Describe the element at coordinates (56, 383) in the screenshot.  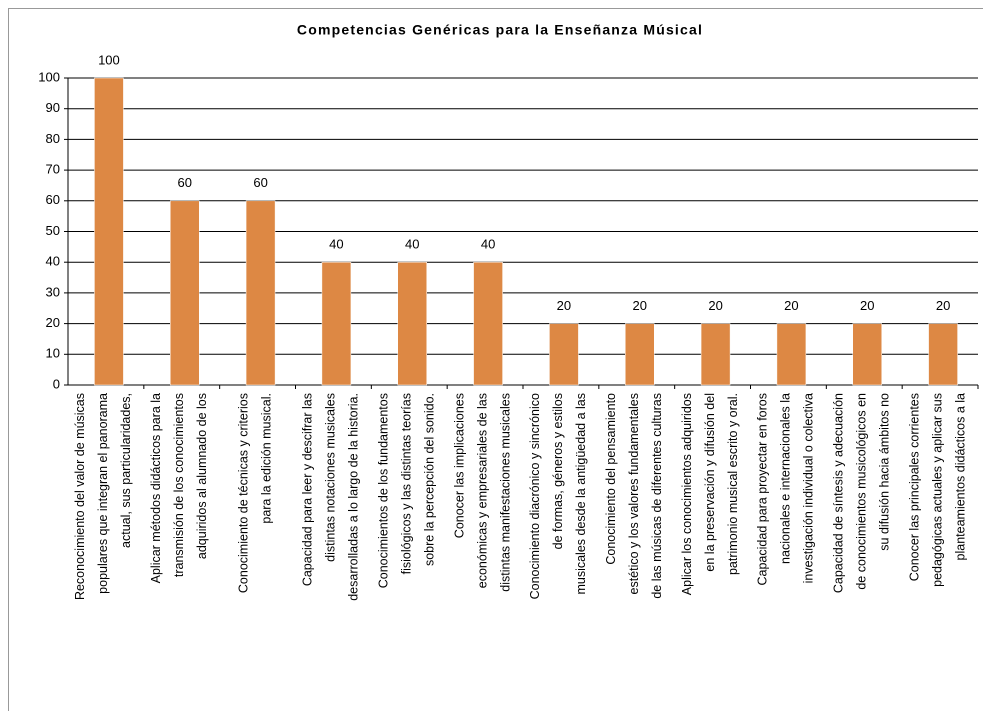
I see `y-tick-label: 0` at that location.